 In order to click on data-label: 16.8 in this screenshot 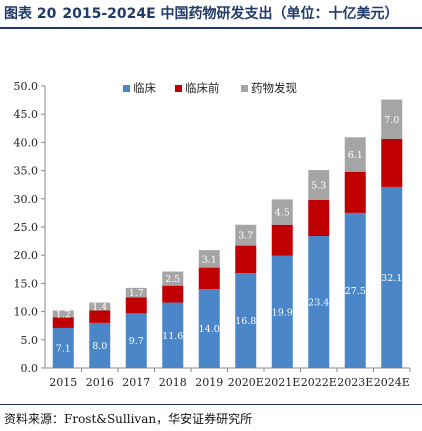, I will do `click(245, 321)`.